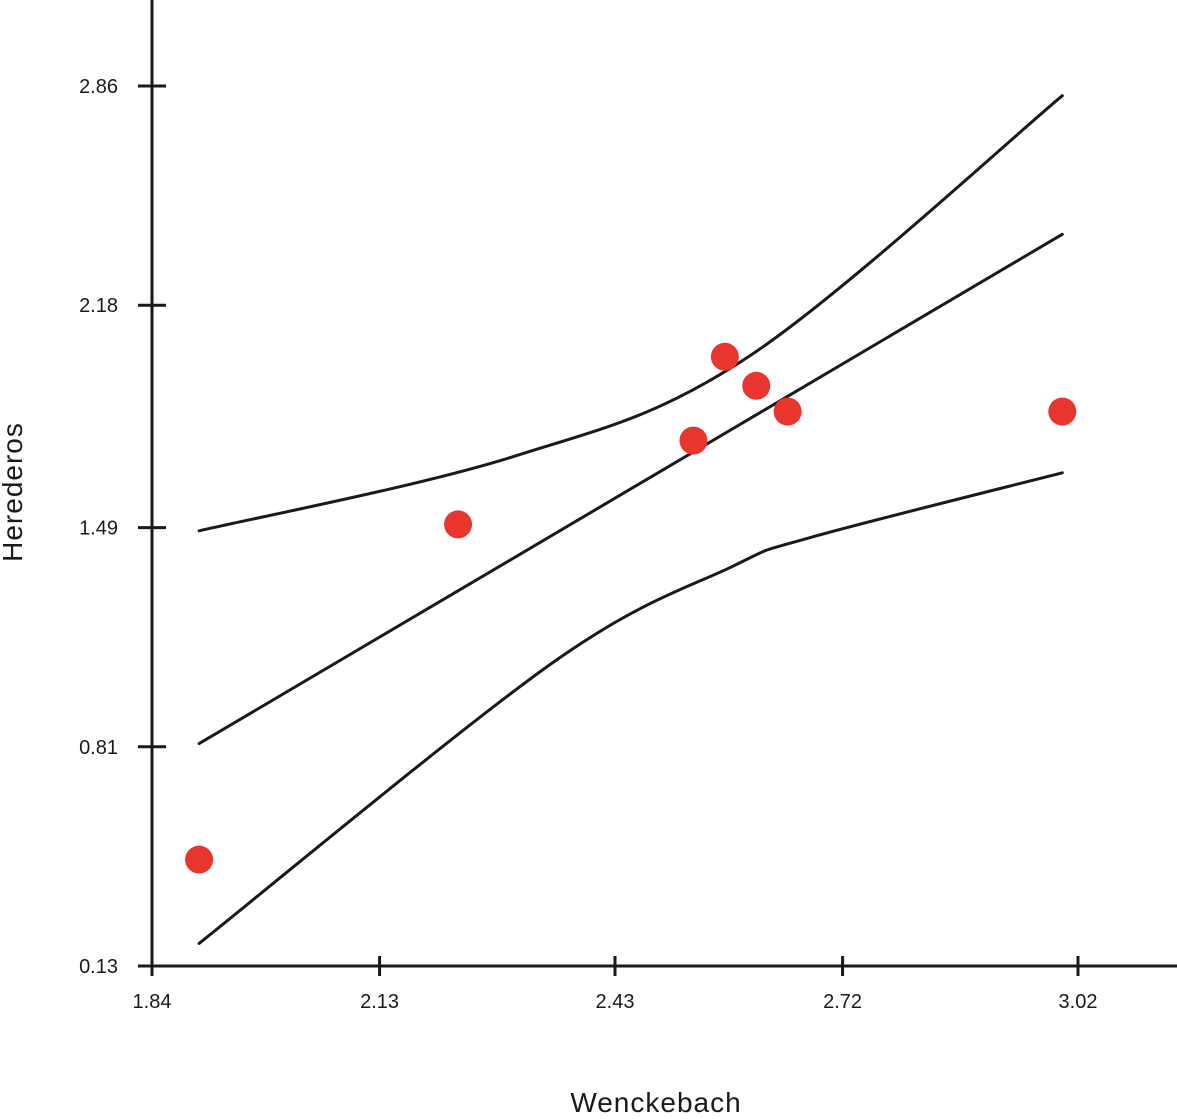 This screenshot has width=1177, height=1119. What do you see at coordinates (842, 1002) in the screenshot?
I see `x-tick-label: 2.72` at bounding box center [842, 1002].